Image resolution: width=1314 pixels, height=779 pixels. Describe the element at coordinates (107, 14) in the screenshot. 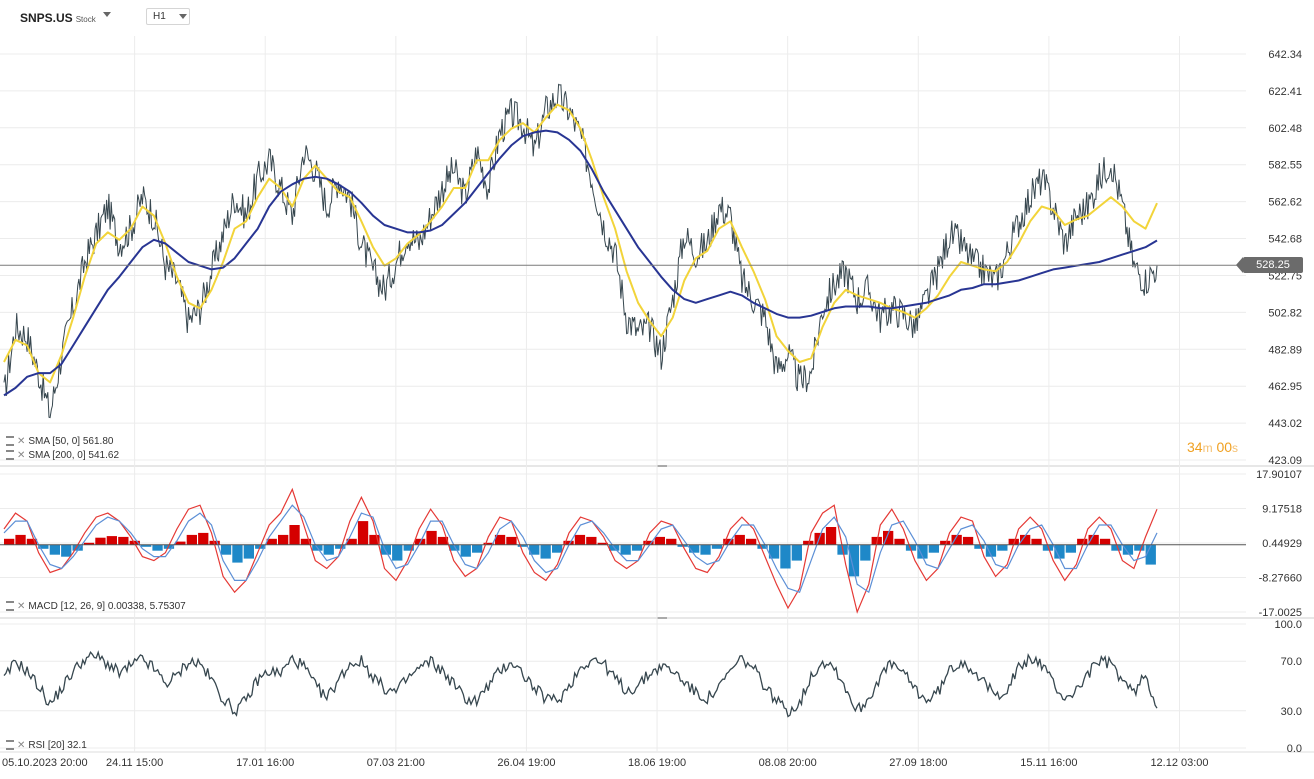

I see `symbol-dropdown-icon` at that location.